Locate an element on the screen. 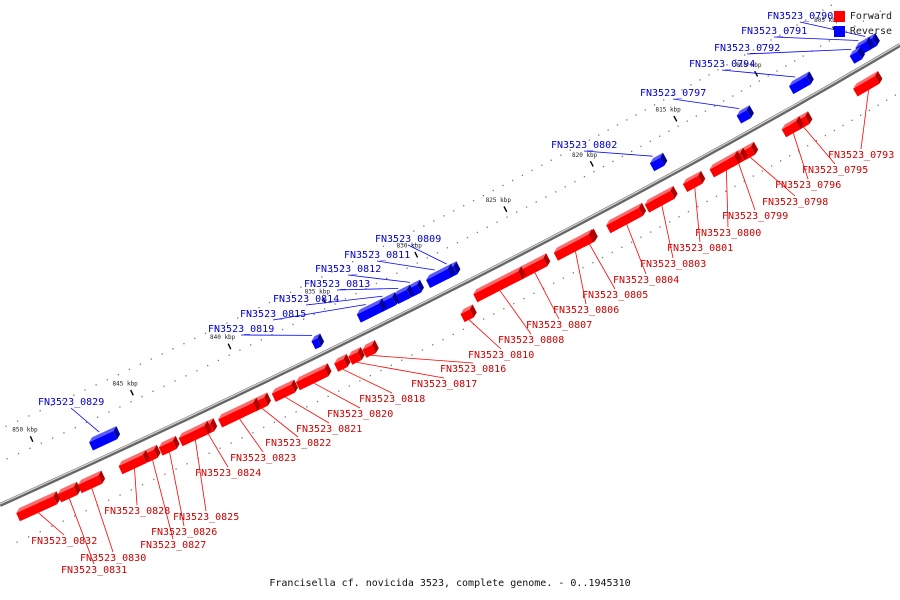 Image resolution: width=900 pixels, height=600 pixels. kbp-tick: 850 kbp is located at coordinates (25, 435).